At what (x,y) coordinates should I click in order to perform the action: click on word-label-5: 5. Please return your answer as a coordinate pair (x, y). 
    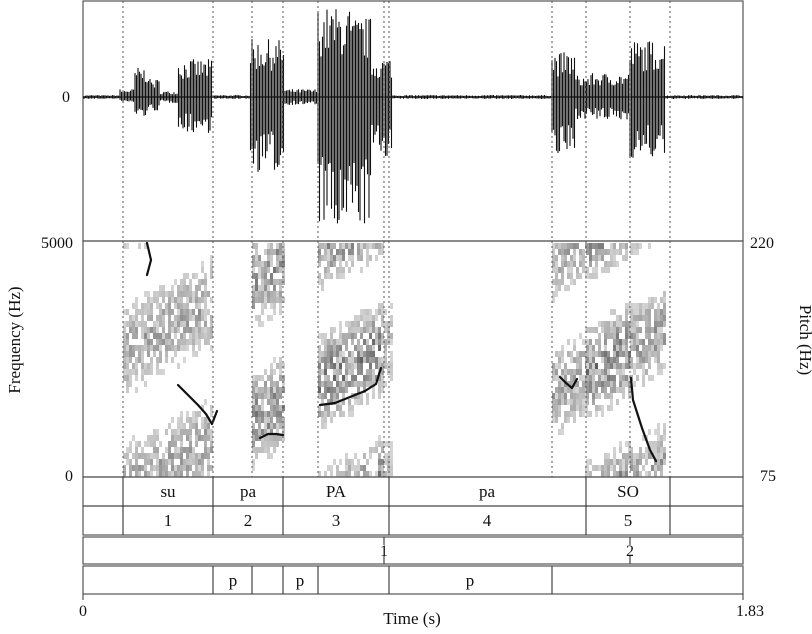
    Looking at the image, I should click on (628, 520).